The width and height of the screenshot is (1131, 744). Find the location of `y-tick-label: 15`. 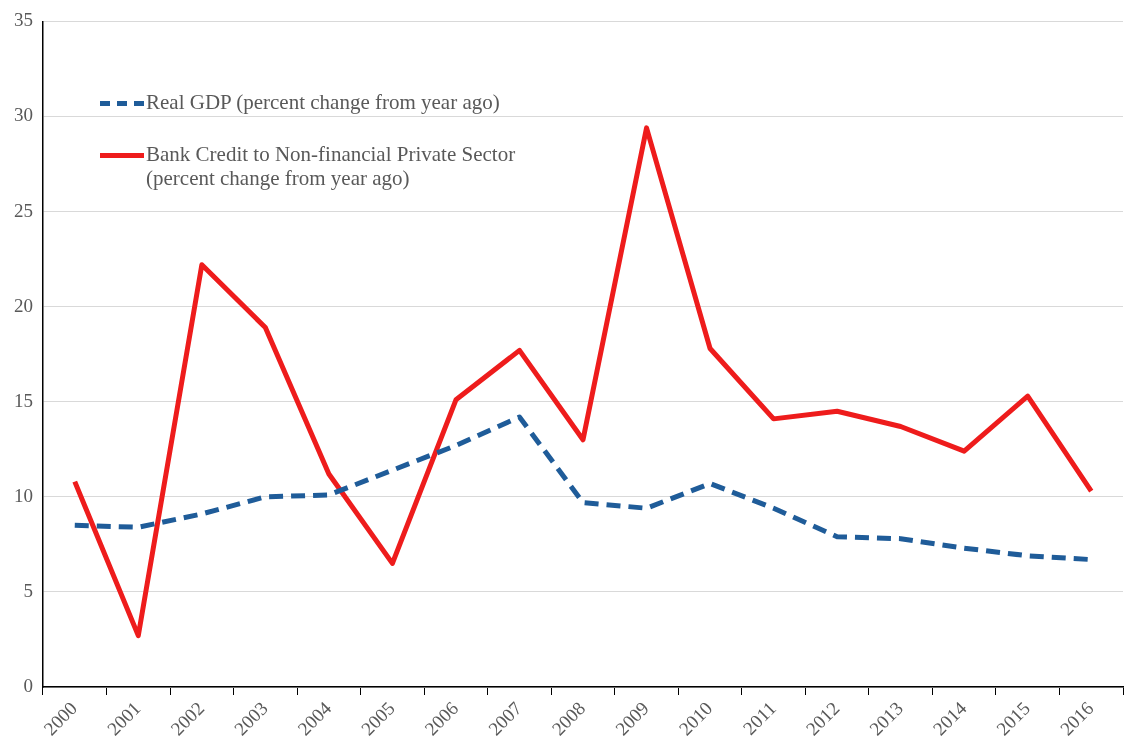

y-tick-label: 15 is located at coordinates (23, 400).